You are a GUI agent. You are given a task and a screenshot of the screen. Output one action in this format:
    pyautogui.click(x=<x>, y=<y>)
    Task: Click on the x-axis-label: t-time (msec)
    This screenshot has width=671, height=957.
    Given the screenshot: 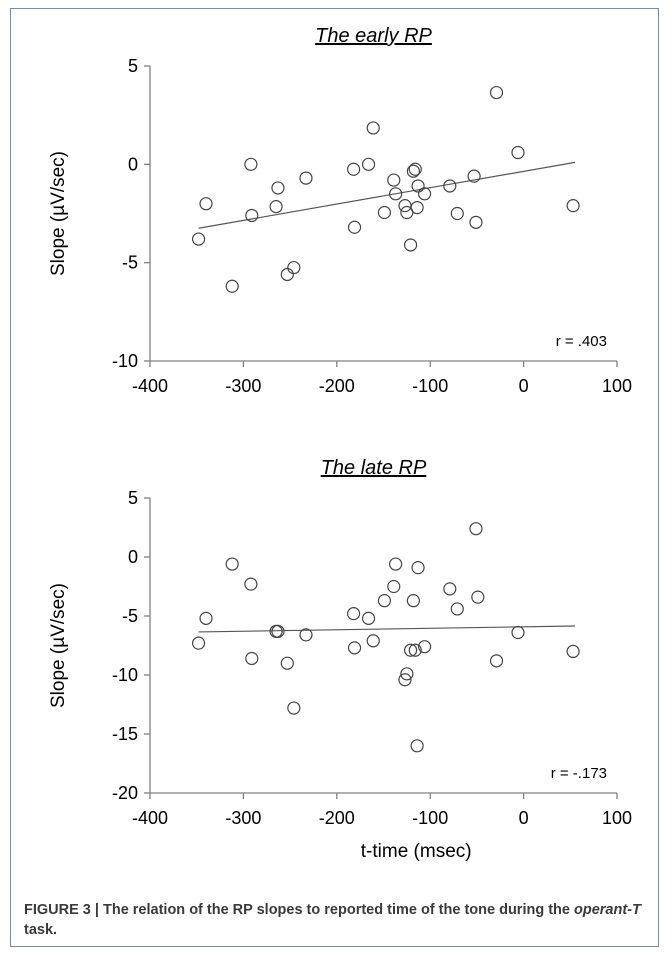 What is the action you would take?
    pyautogui.click(x=416, y=851)
    